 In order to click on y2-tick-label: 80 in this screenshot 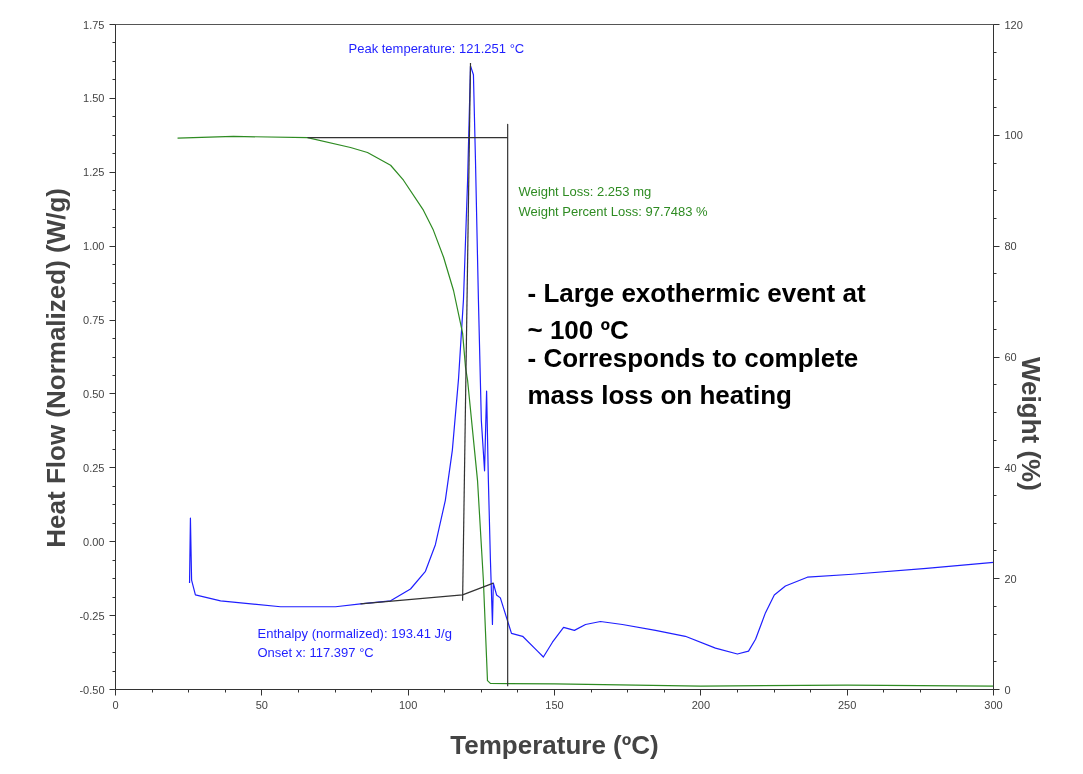, I will do `click(1010, 246)`.